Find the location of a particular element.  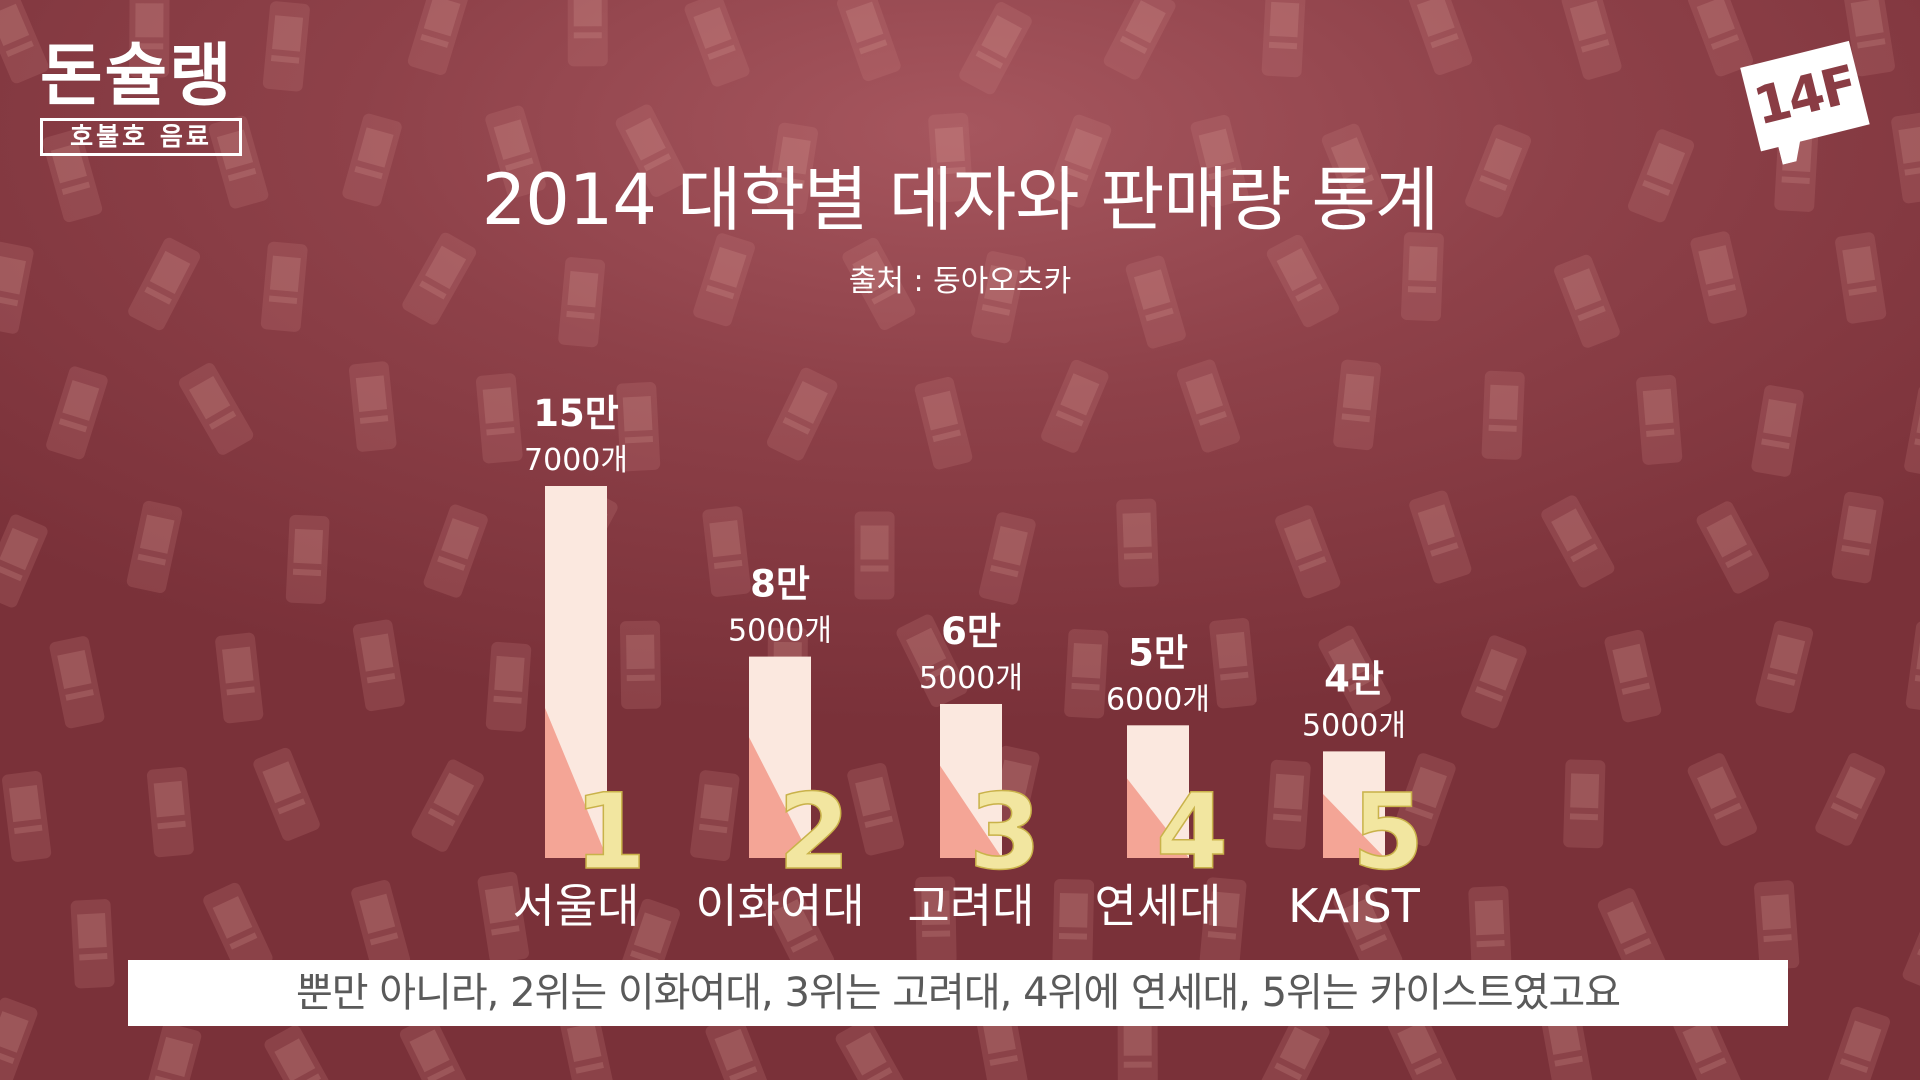

category-label: 이화여대 is located at coordinates (779, 906).